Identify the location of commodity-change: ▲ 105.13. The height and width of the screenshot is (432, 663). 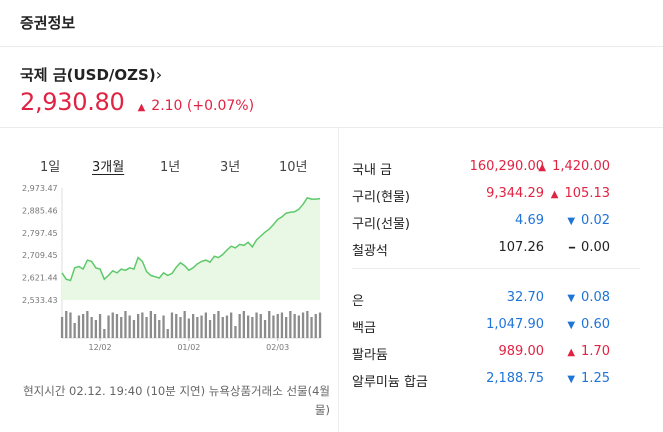
(580, 193).